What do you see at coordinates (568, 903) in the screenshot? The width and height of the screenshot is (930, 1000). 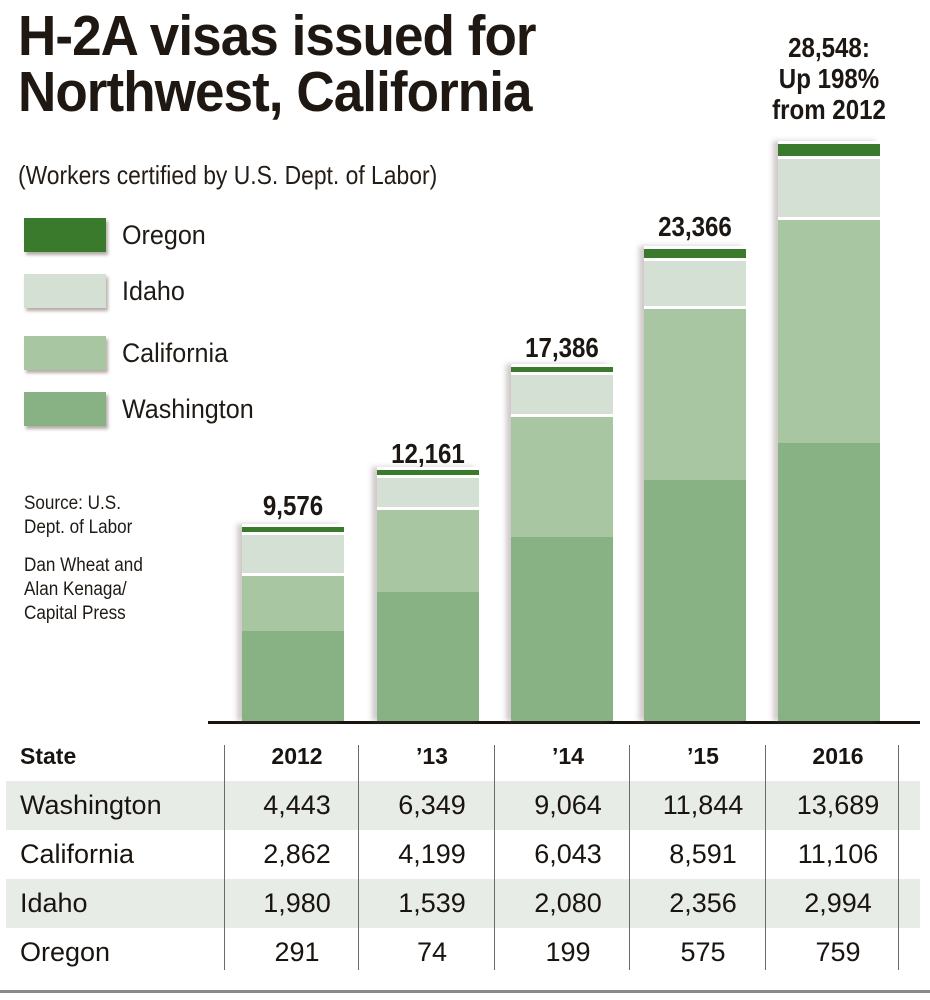 I see `table-cell-value: 2,080` at bounding box center [568, 903].